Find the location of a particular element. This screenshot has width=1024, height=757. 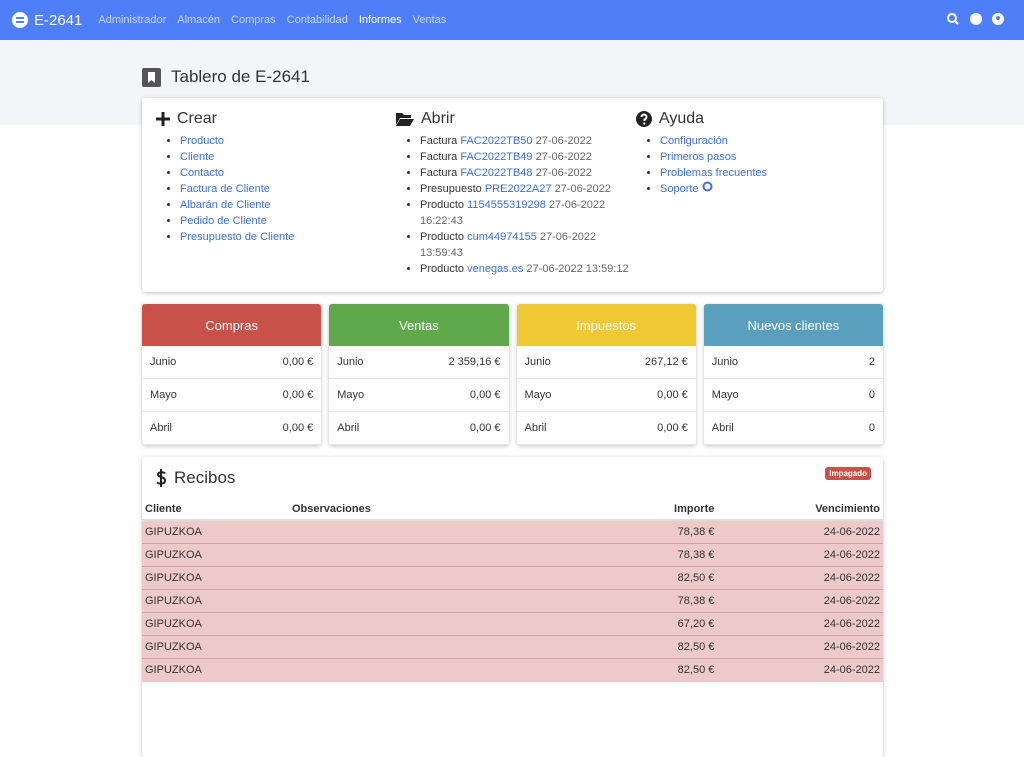

doc-link: FAC2022TB49 is located at coordinates (496, 157).